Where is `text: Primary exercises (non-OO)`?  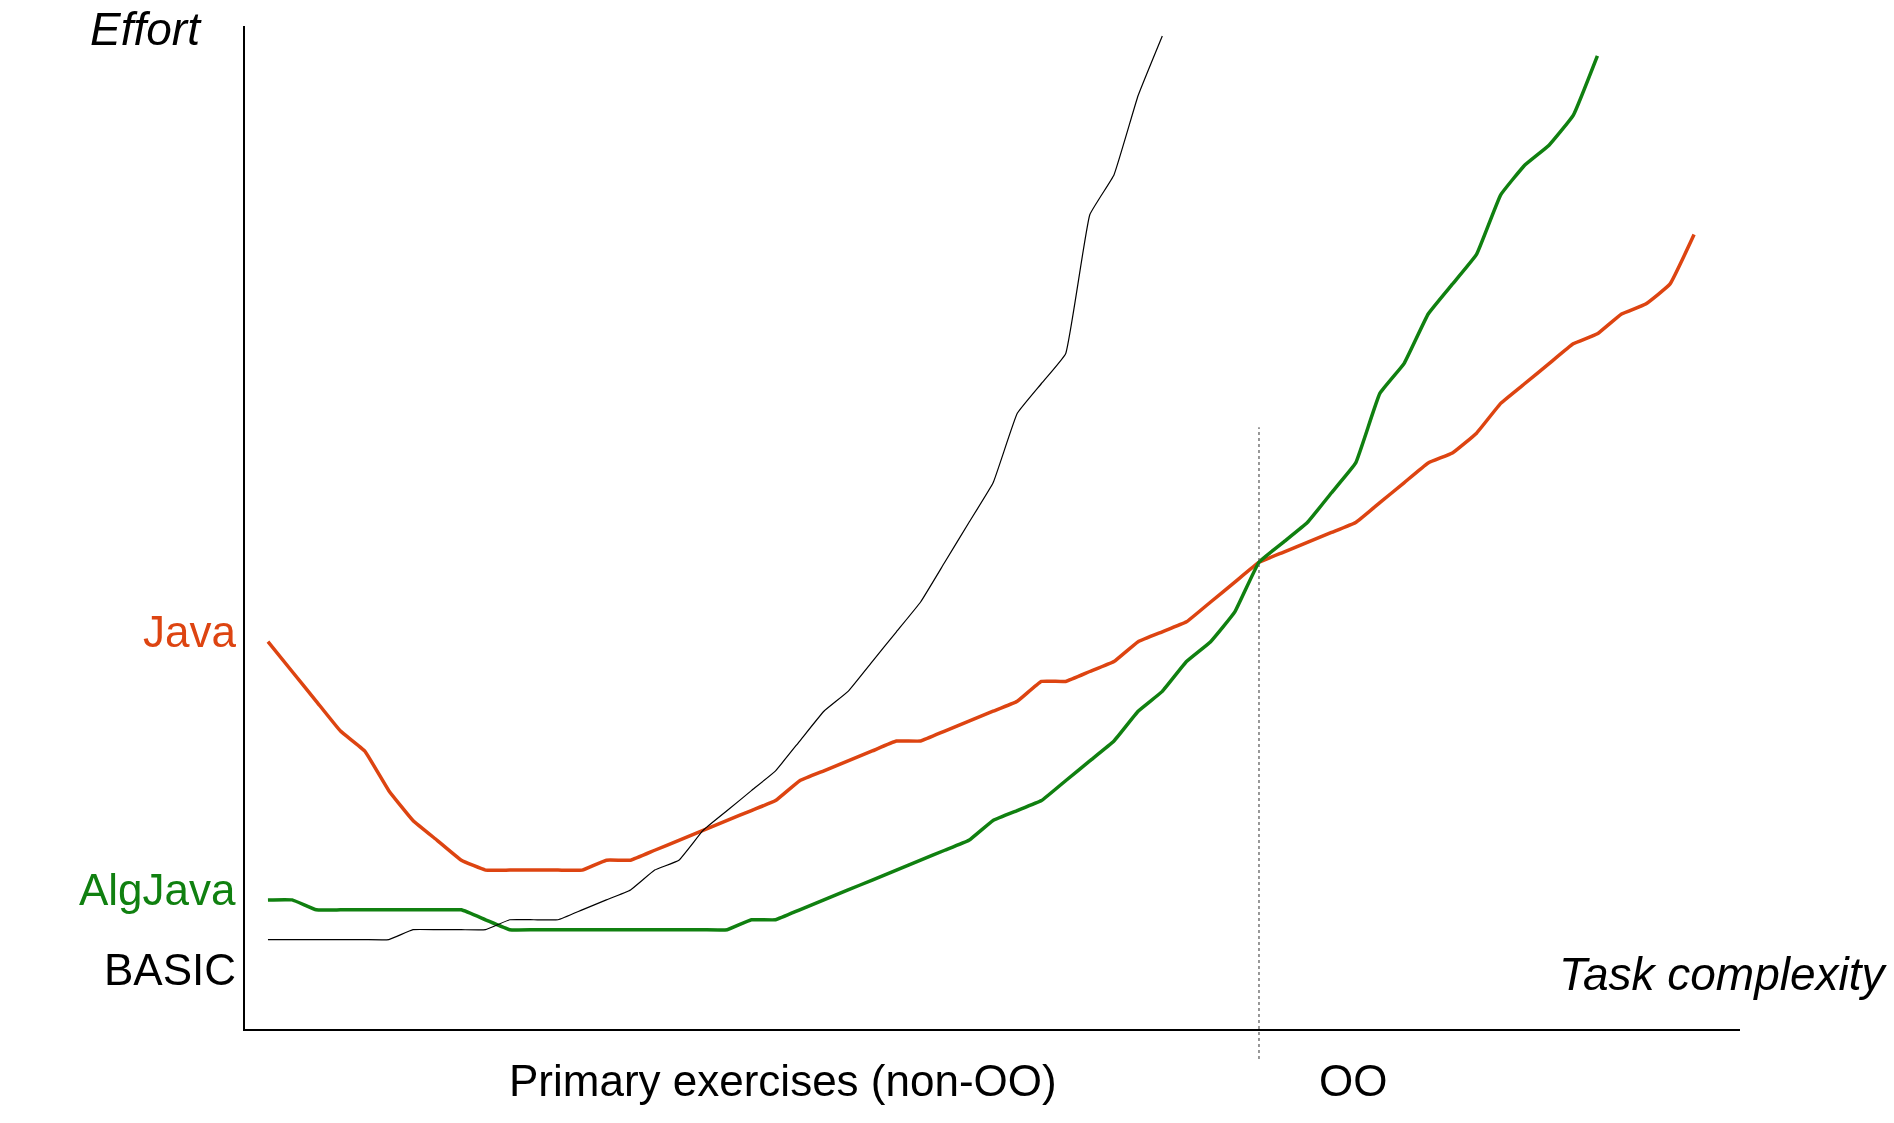 text: Primary exercises (non-OO) is located at coordinates (783, 1080).